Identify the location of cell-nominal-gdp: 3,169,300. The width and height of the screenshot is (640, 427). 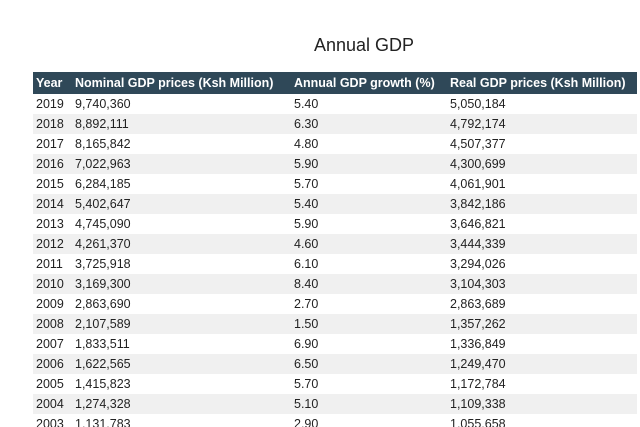
(181, 284).